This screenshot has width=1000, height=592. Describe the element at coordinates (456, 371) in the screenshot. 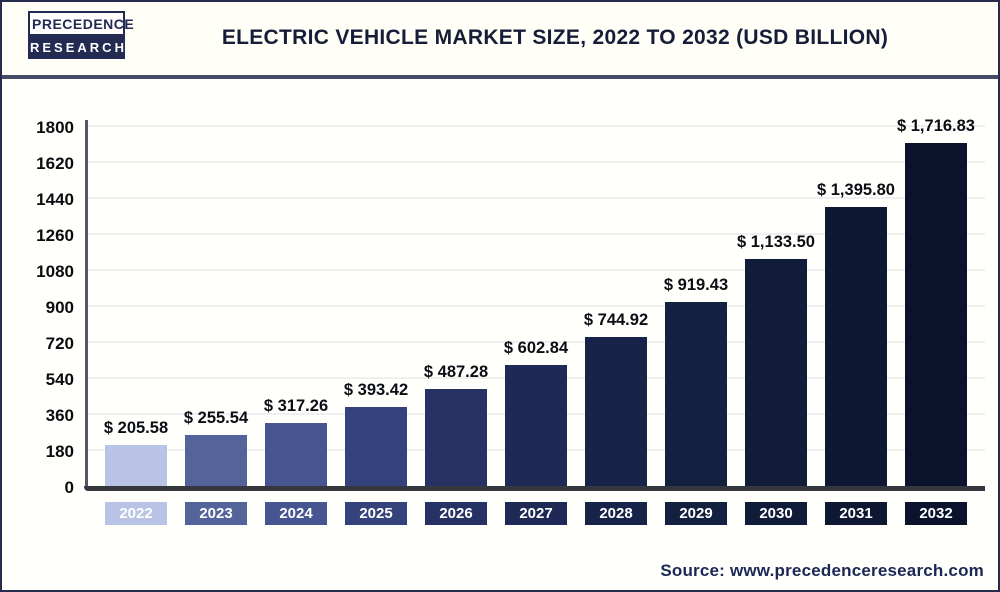

I see `bar-value-label: $ 487.28` at that location.